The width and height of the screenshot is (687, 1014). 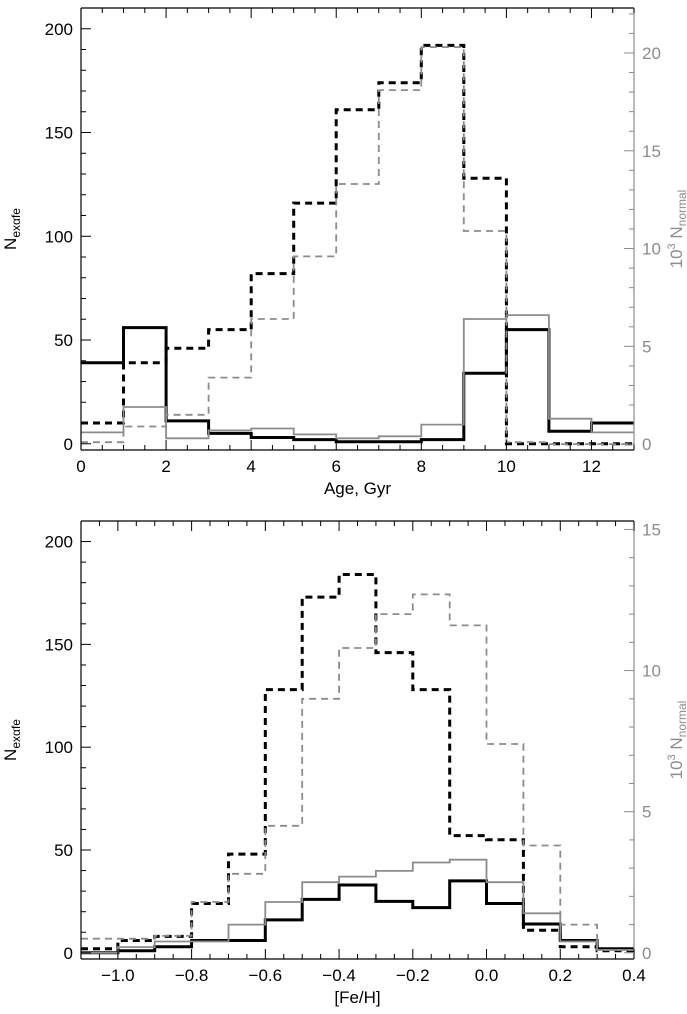 What do you see at coordinates (413, 975) in the screenshot?
I see `x-tick-label: −0.2` at bounding box center [413, 975].